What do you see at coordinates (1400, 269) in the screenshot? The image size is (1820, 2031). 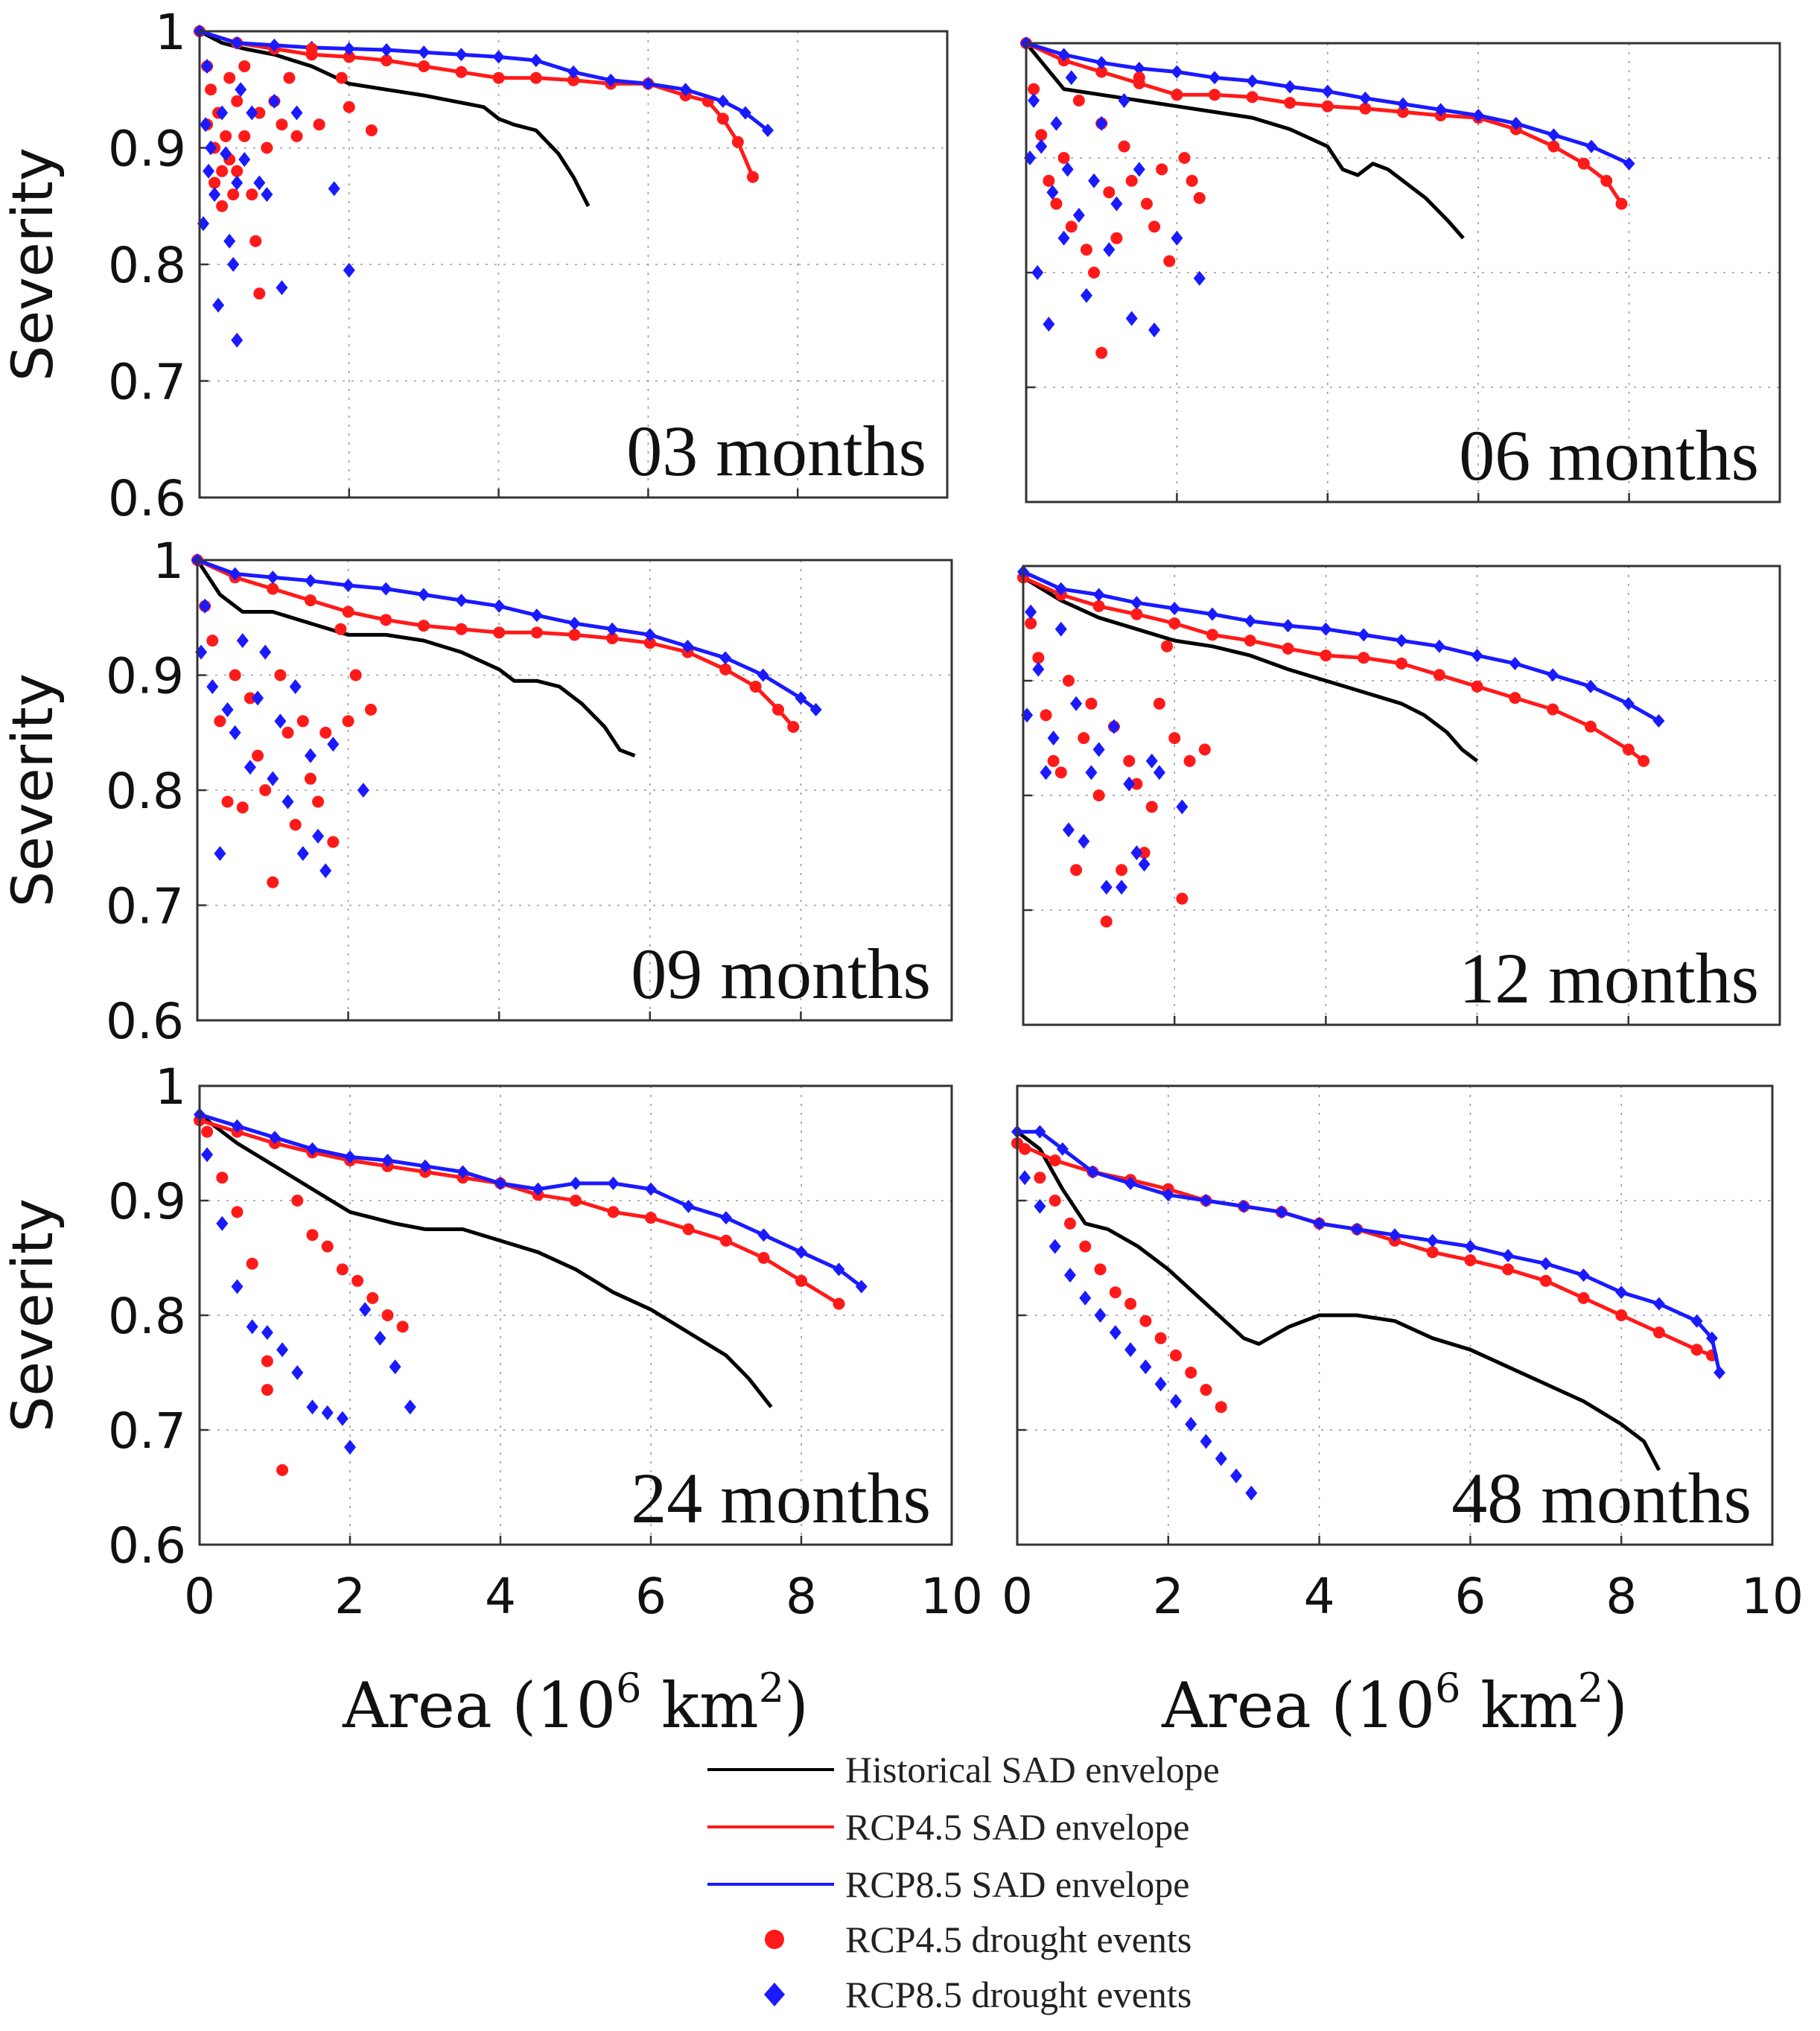 I see `panel-06-months: 06 months` at bounding box center [1400, 269].